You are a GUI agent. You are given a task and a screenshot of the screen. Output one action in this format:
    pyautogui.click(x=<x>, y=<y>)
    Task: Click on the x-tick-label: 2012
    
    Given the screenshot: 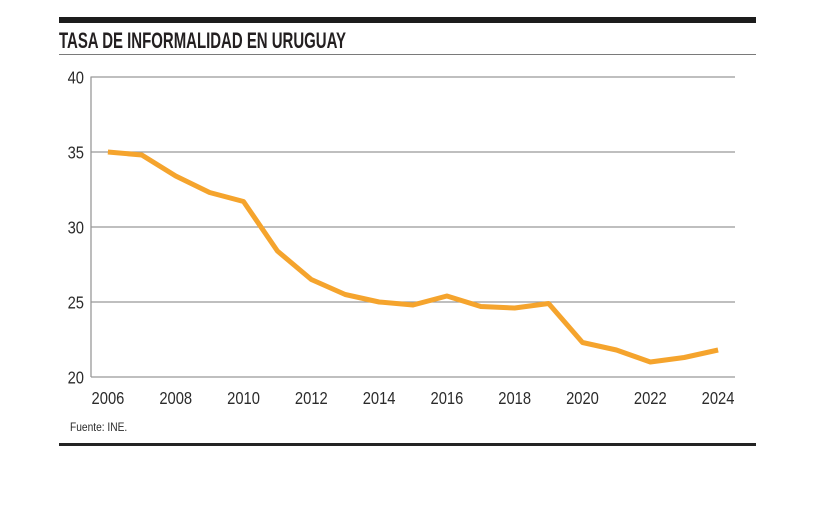 What is the action you would take?
    pyautogui.click(x=311, y=399)
    